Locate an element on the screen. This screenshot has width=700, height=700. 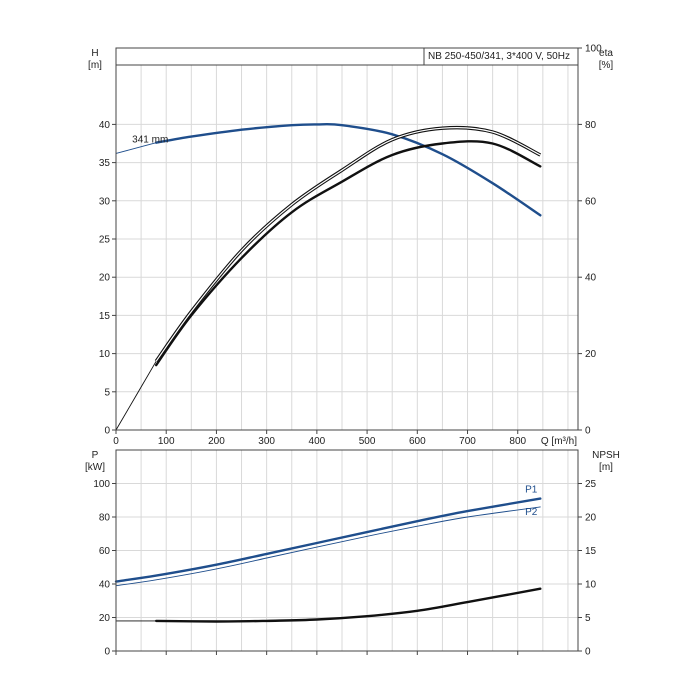
y-left-tick-label: 100 is located at coordinates (101, 484).